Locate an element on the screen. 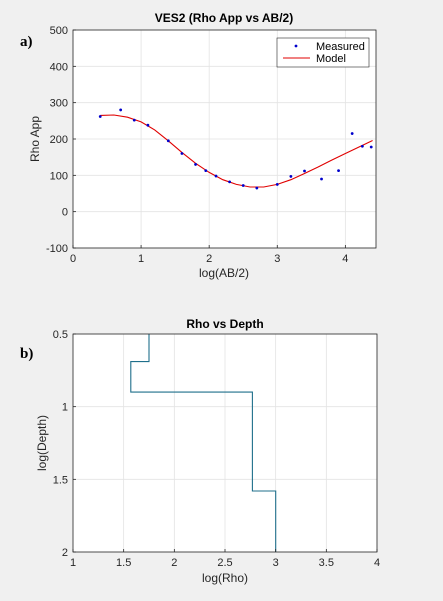 The image size is (443, 601). y-tick-label: 400 is located at coordinates (59, 67).